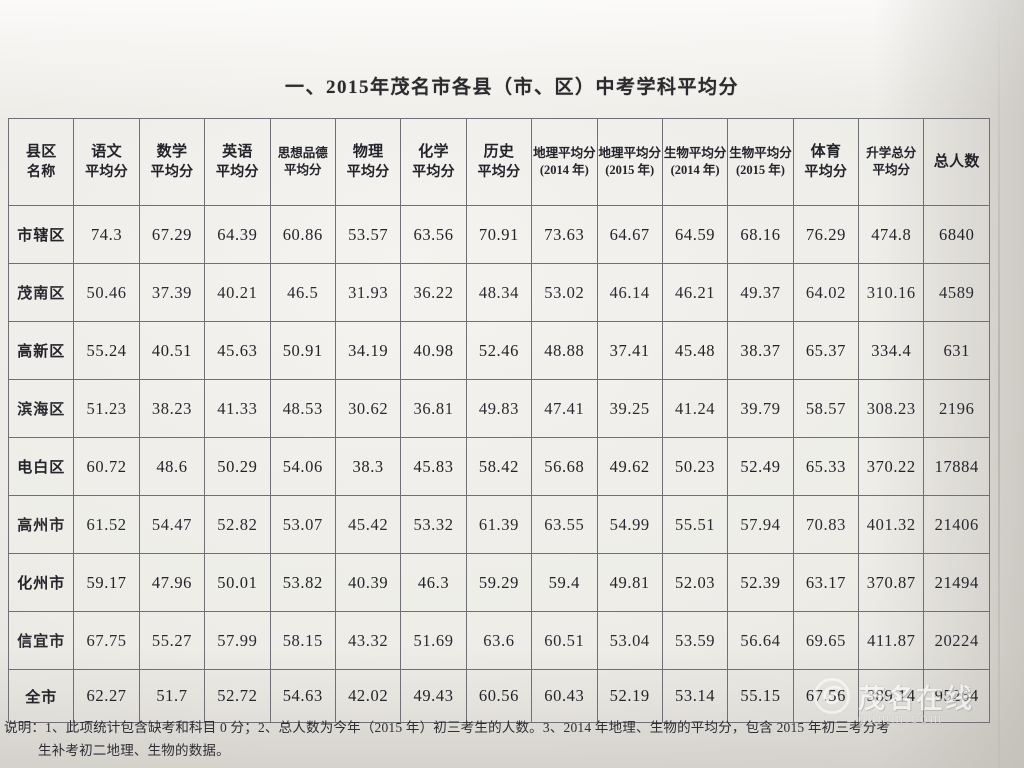 The image size is (1024, 768). I want to click on cell-value: 60.56, so click(499, 696).